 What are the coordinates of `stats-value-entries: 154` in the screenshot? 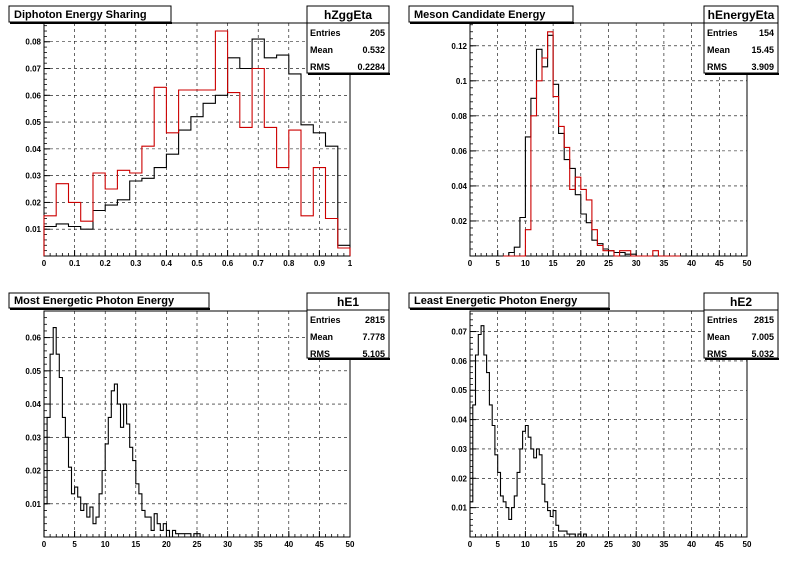 It's located at (766, 33).